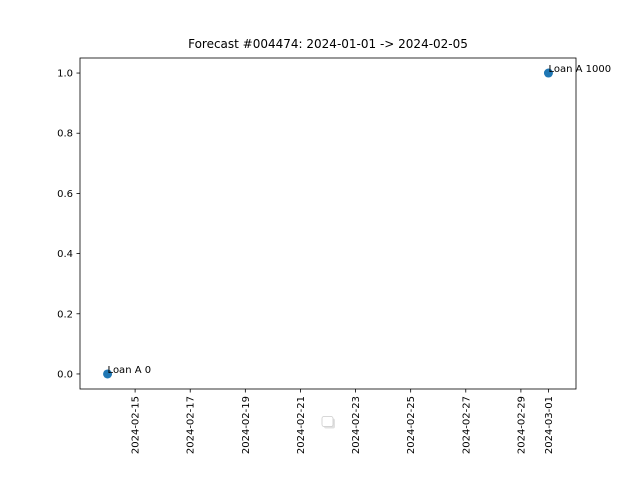 The image size is (640, 480). What do you see at coordinates (579, 69) in the screenshot?
I see `point-annotation: Loan A 1000` at bounding box center [579, 69].